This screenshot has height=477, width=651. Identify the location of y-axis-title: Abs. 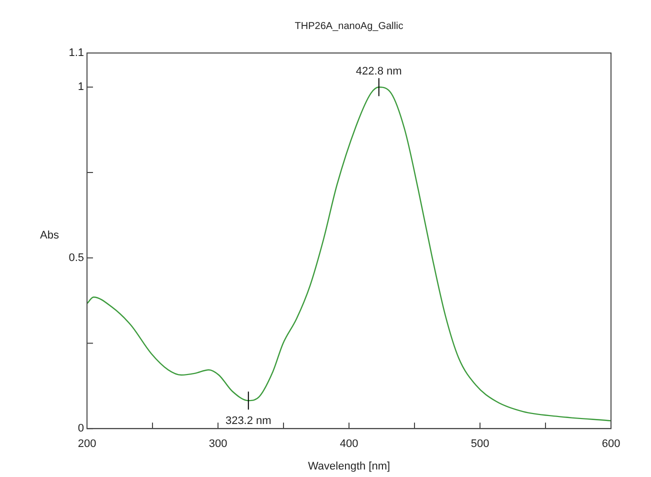
(50, 235).